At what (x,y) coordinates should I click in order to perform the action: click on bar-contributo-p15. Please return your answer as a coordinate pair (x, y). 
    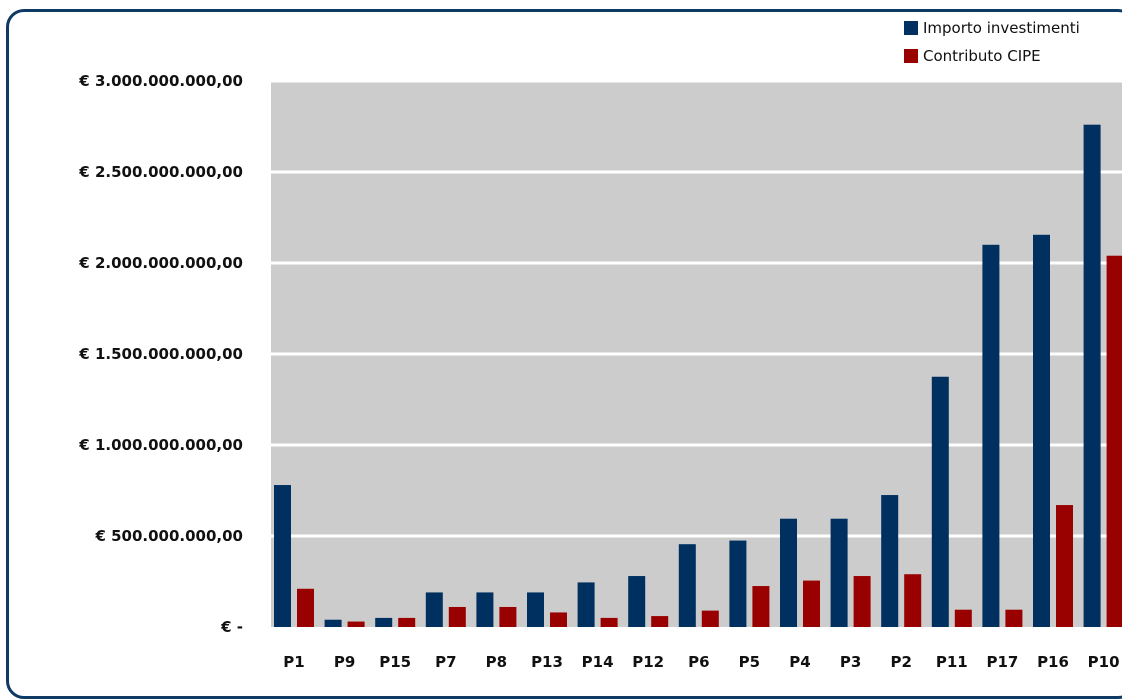
    Looking at the image, I should click on (407, 622).